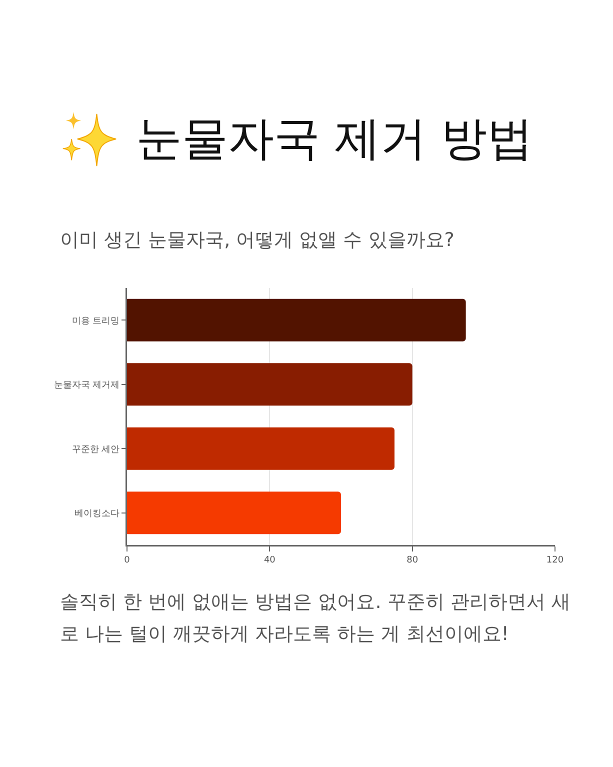  Describe the element at coordinates (316, 618) in the screenshot. I see `text: 솔직히 한 번에 없애는 방법은 없어요. 꾸준히 관리하면서 새로 나는 털이 깨끗하게 자라도록 하는 게 최선이에요!` at that location.